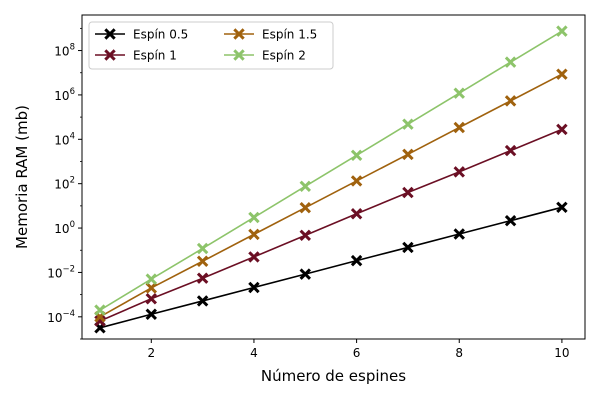  Describe the element at coordinates (64, 95) in the screenshot. I see `y-tick-label: 10⁶` at that location.